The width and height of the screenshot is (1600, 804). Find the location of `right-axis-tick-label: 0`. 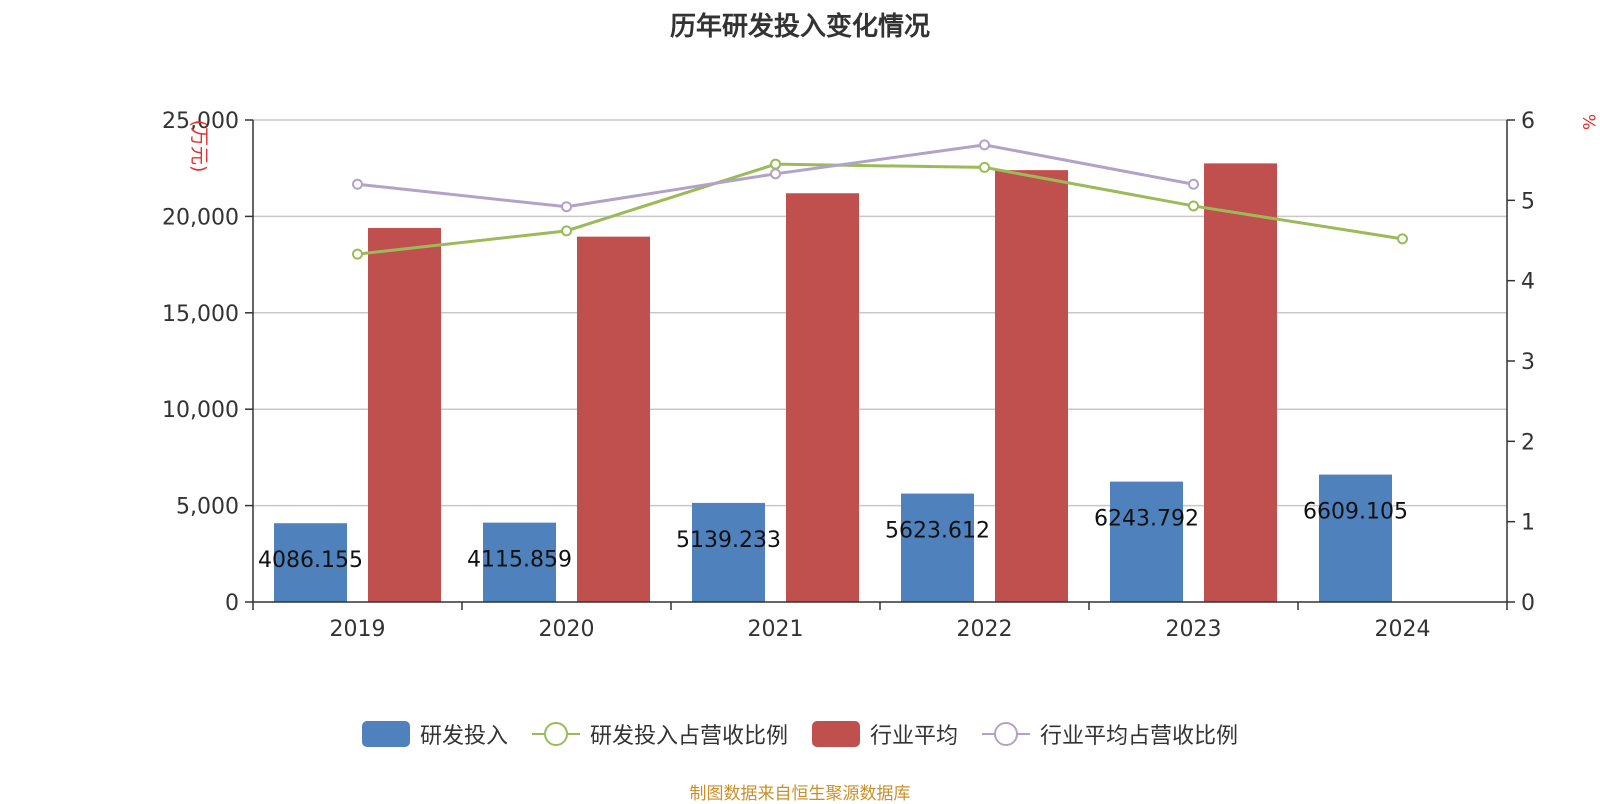

right-axis-tick-label: 0 is located at coordinates (1528, 603).